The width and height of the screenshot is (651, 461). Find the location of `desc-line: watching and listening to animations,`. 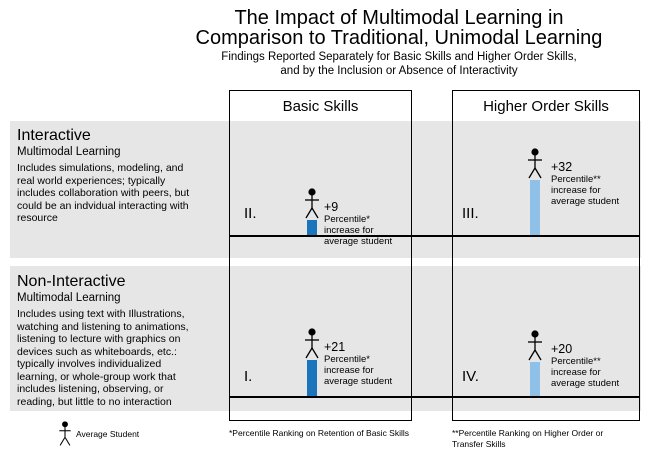

desc-line: watching and listening to animations, is located at coordinates (103, 326).